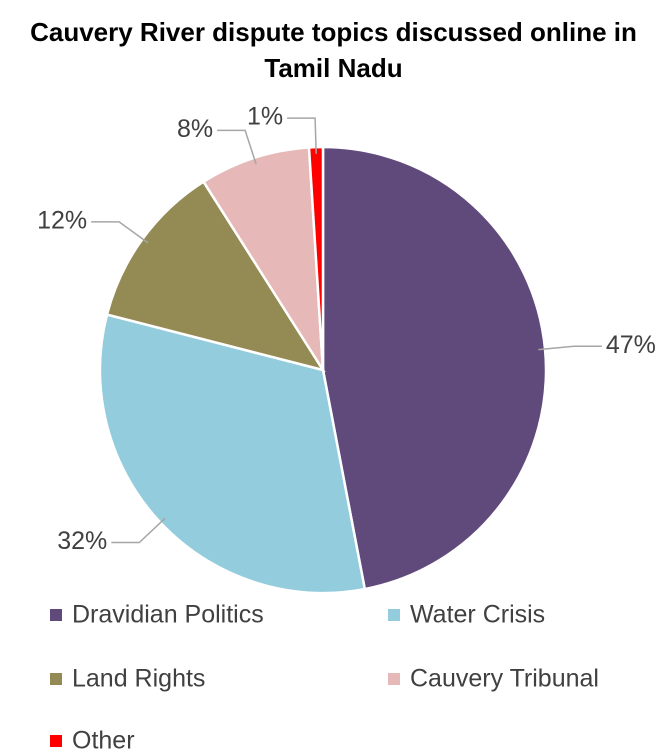 The image size is (667, 752). Describe the element at coordinates (62, 220) in the screenshot. I see `data-label: 12%` at that location.